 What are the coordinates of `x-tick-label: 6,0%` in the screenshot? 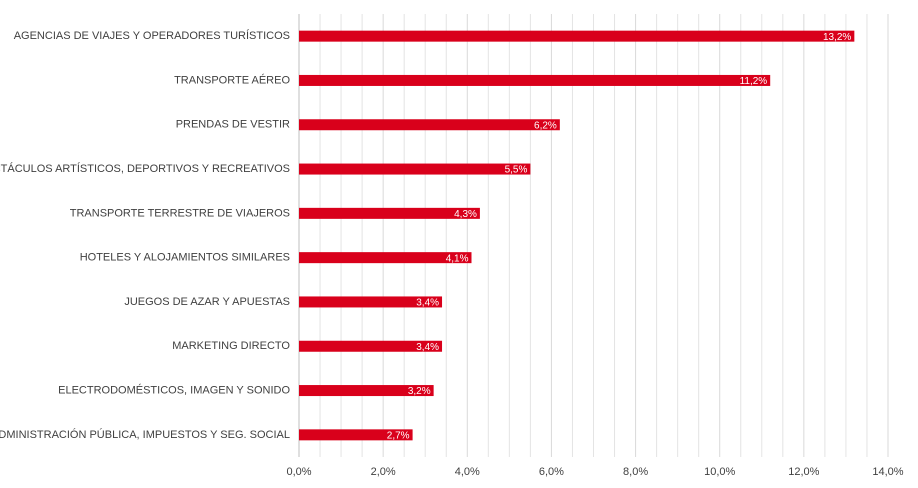 It's located at (551, 472).